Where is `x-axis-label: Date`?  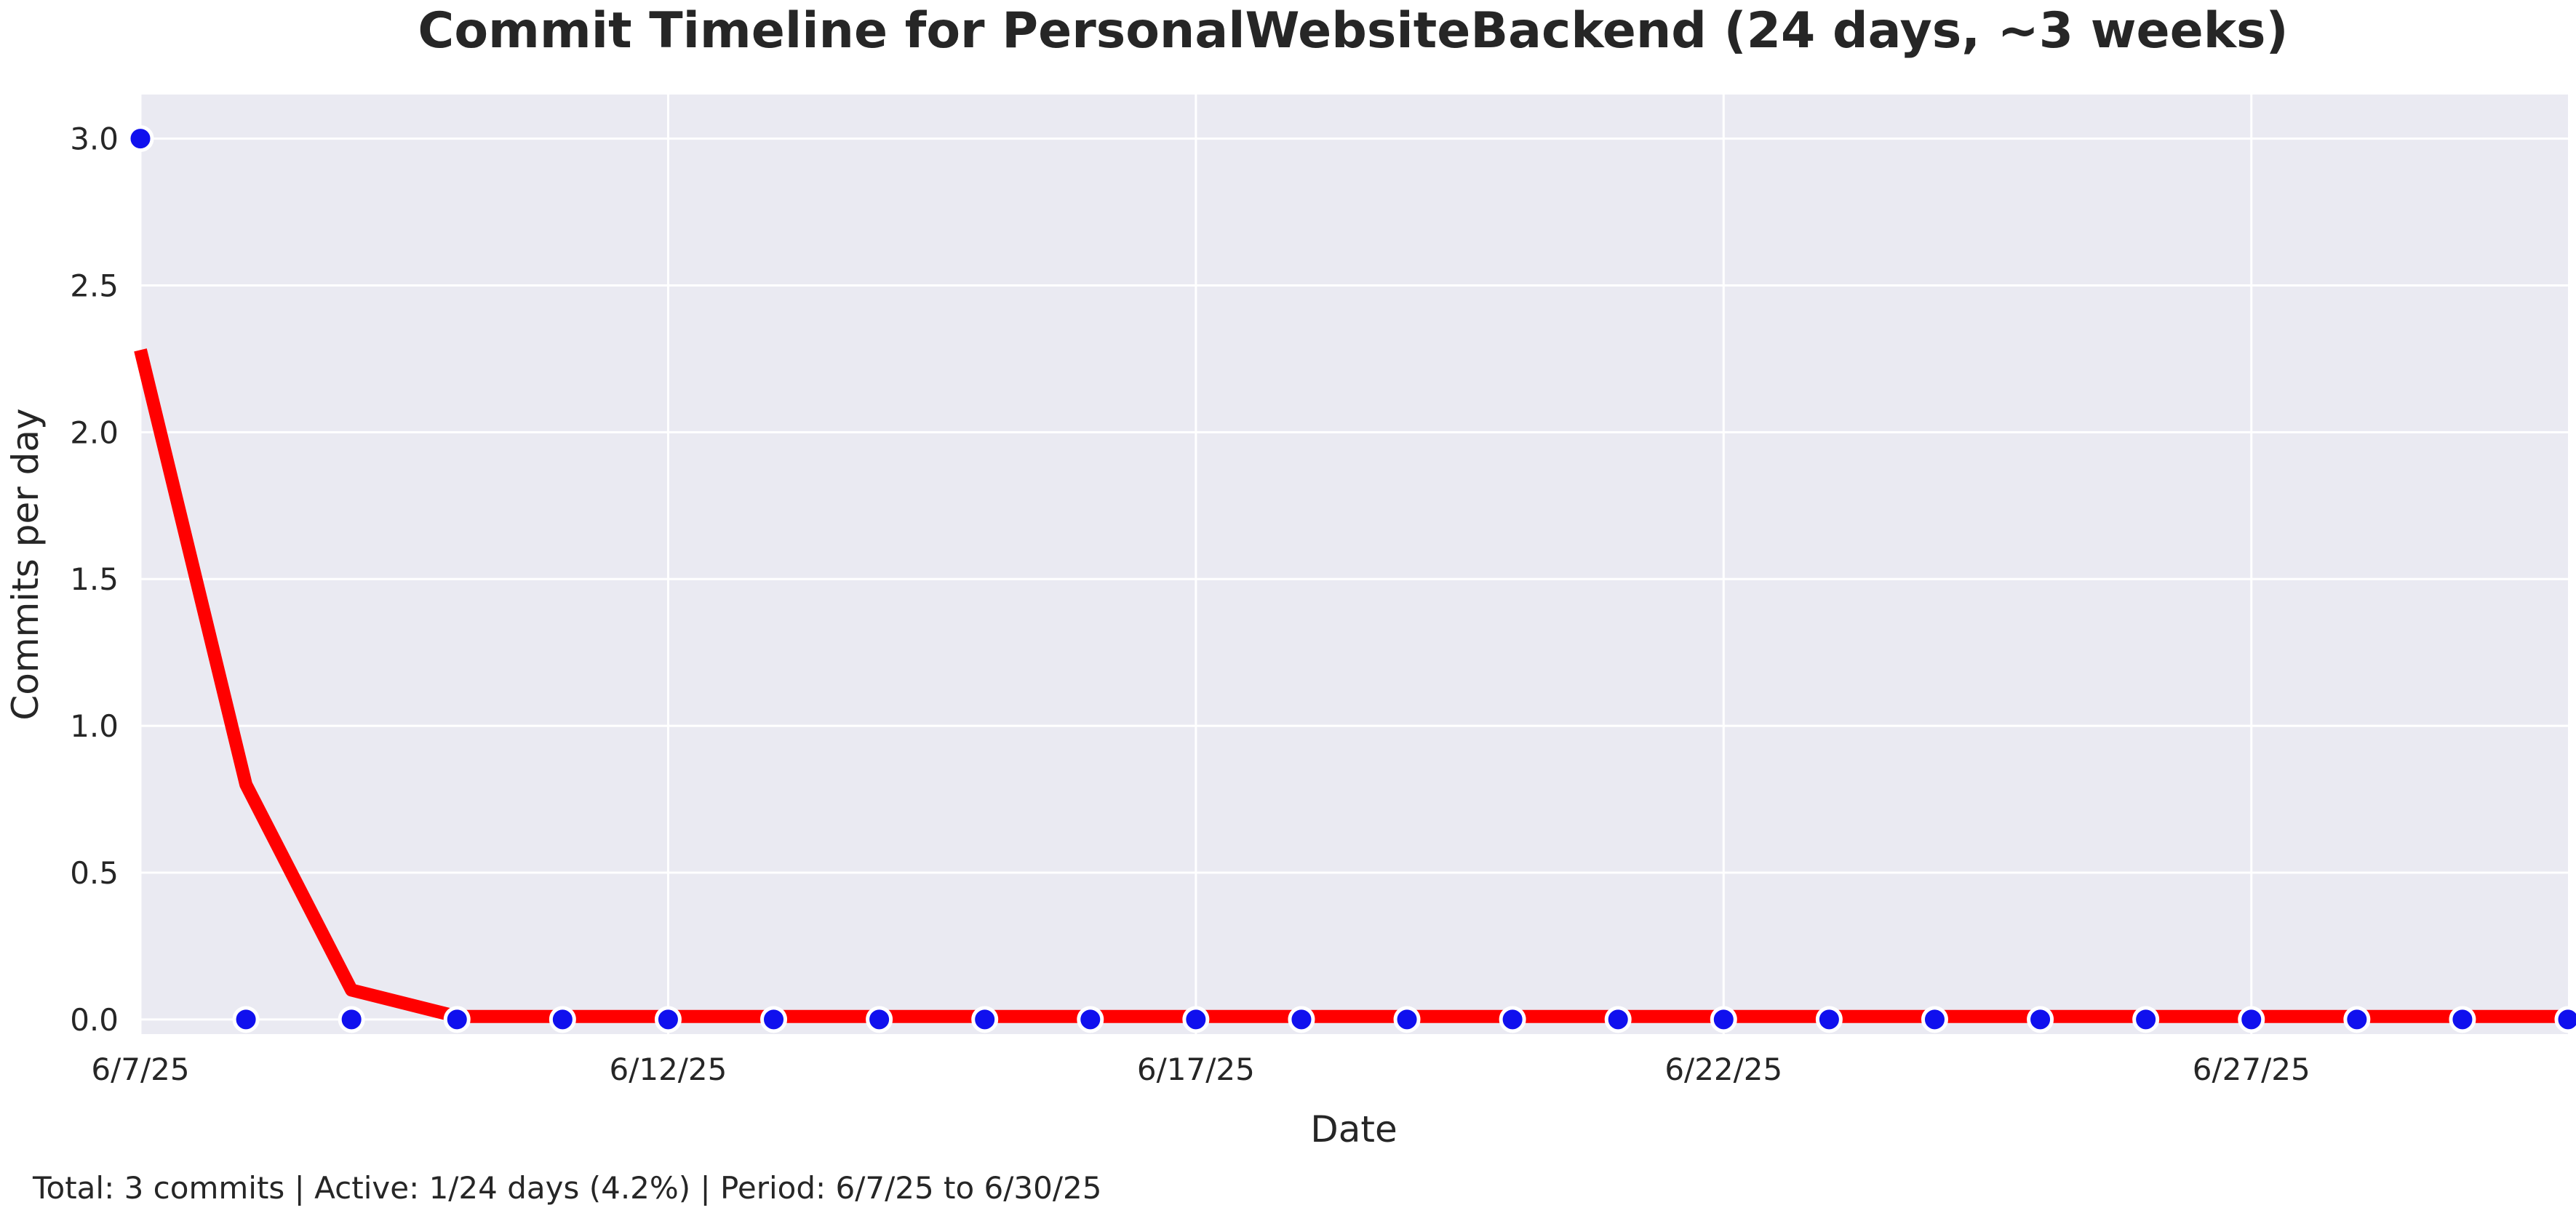 x-axis-label: Date is located at coordinates (1353, 1129).